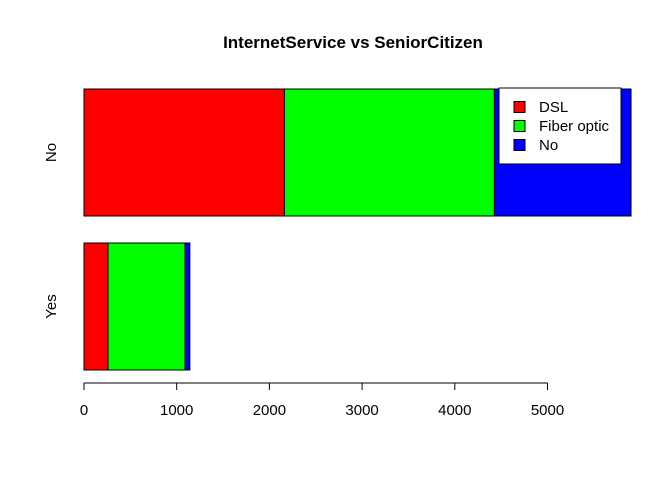 The height and width of the screenshot is (480, 672). What do you see at coordinates (454, 410) in the screenshot?
I see `x-tick-label: 4000` at bounding box center [454, 410].